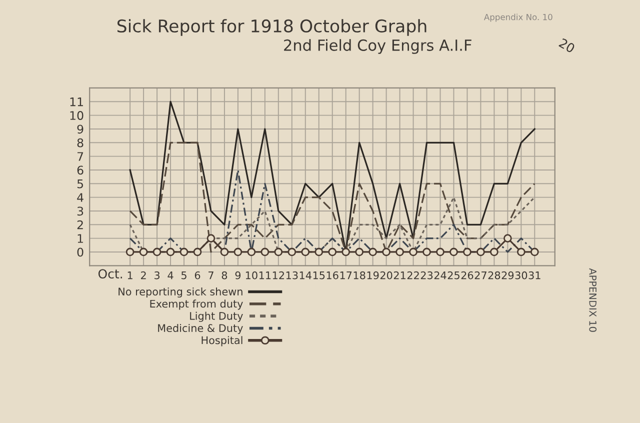 Image resolution: width=640 pixels, height=423 pixels. Describe the element at coordinates (225, 275) in the screenshot. I see `x-tick-label: 8` at that location.